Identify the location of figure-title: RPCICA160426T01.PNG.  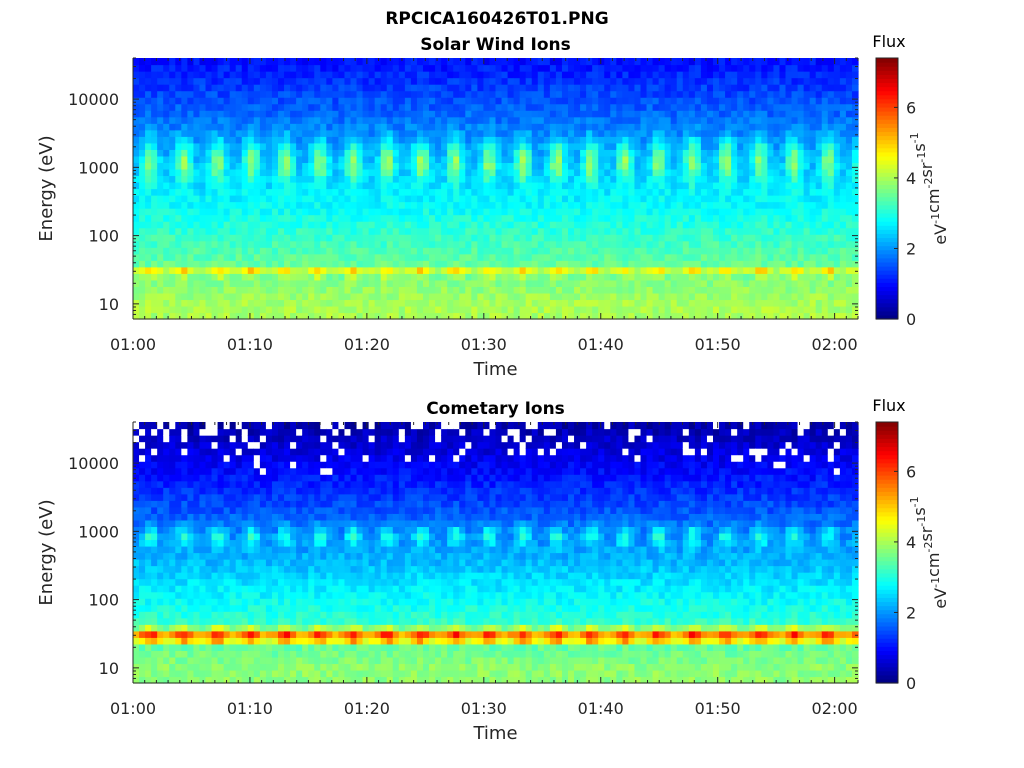
(496, 19).